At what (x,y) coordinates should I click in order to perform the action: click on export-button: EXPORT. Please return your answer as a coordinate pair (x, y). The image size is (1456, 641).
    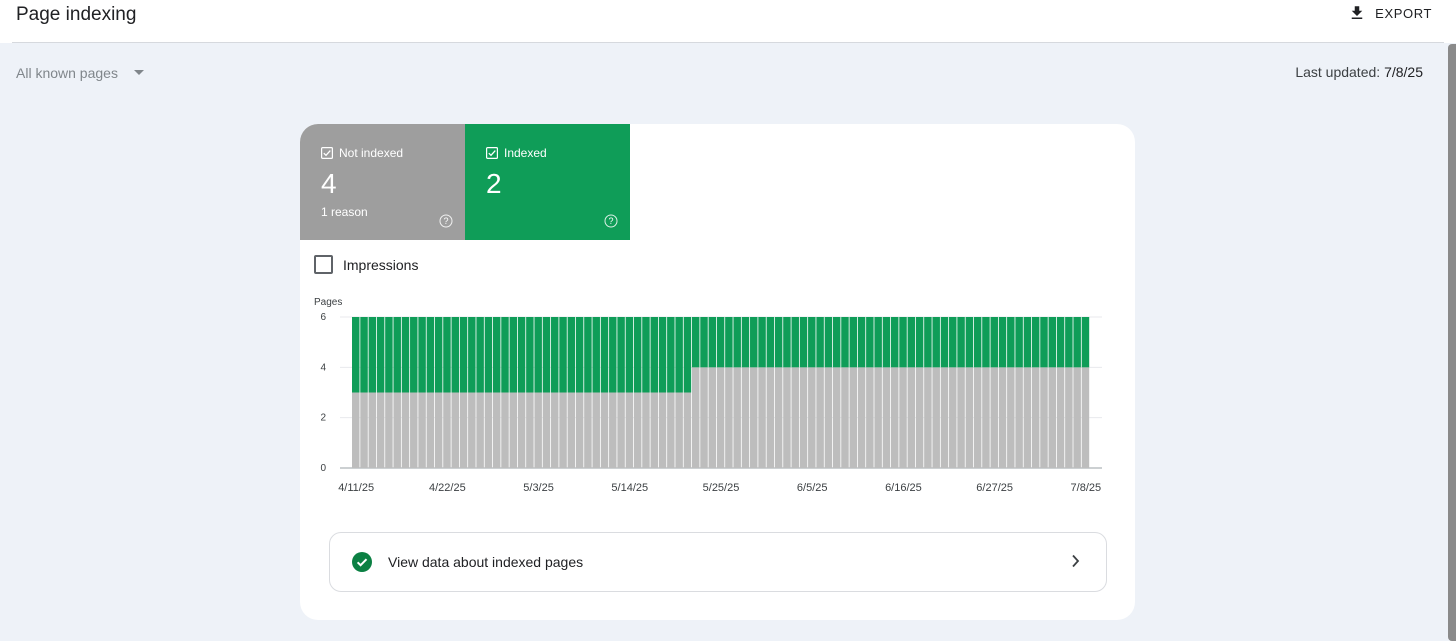
    Looking at the image, I should click on (1390, 13).